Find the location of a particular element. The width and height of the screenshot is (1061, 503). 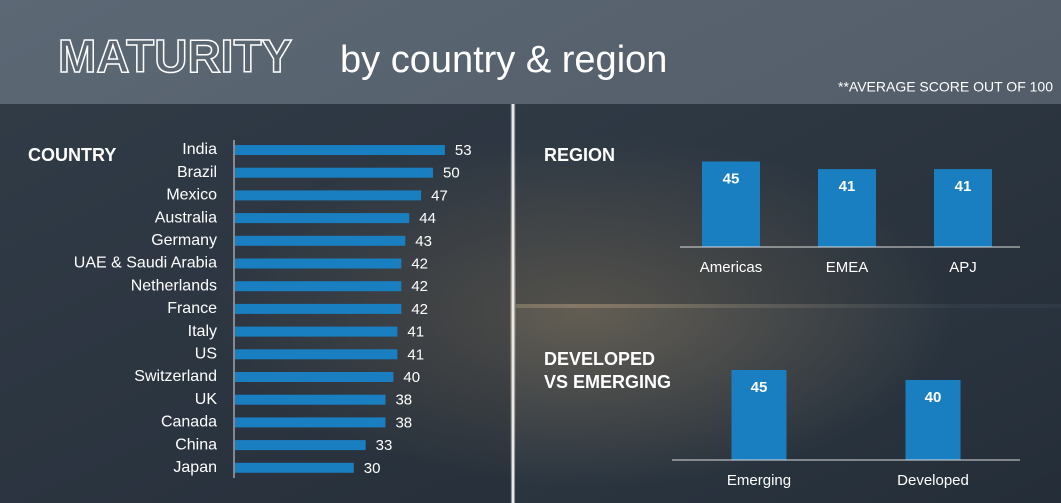

value-label: 50 is located at coordinates (451, 173).